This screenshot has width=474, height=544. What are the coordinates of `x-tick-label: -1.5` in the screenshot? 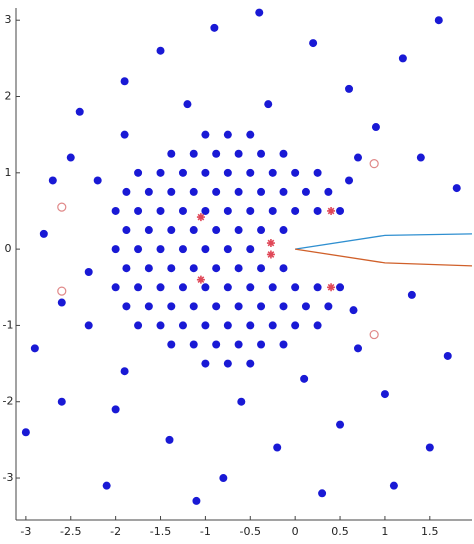 It's located at (160, 531).